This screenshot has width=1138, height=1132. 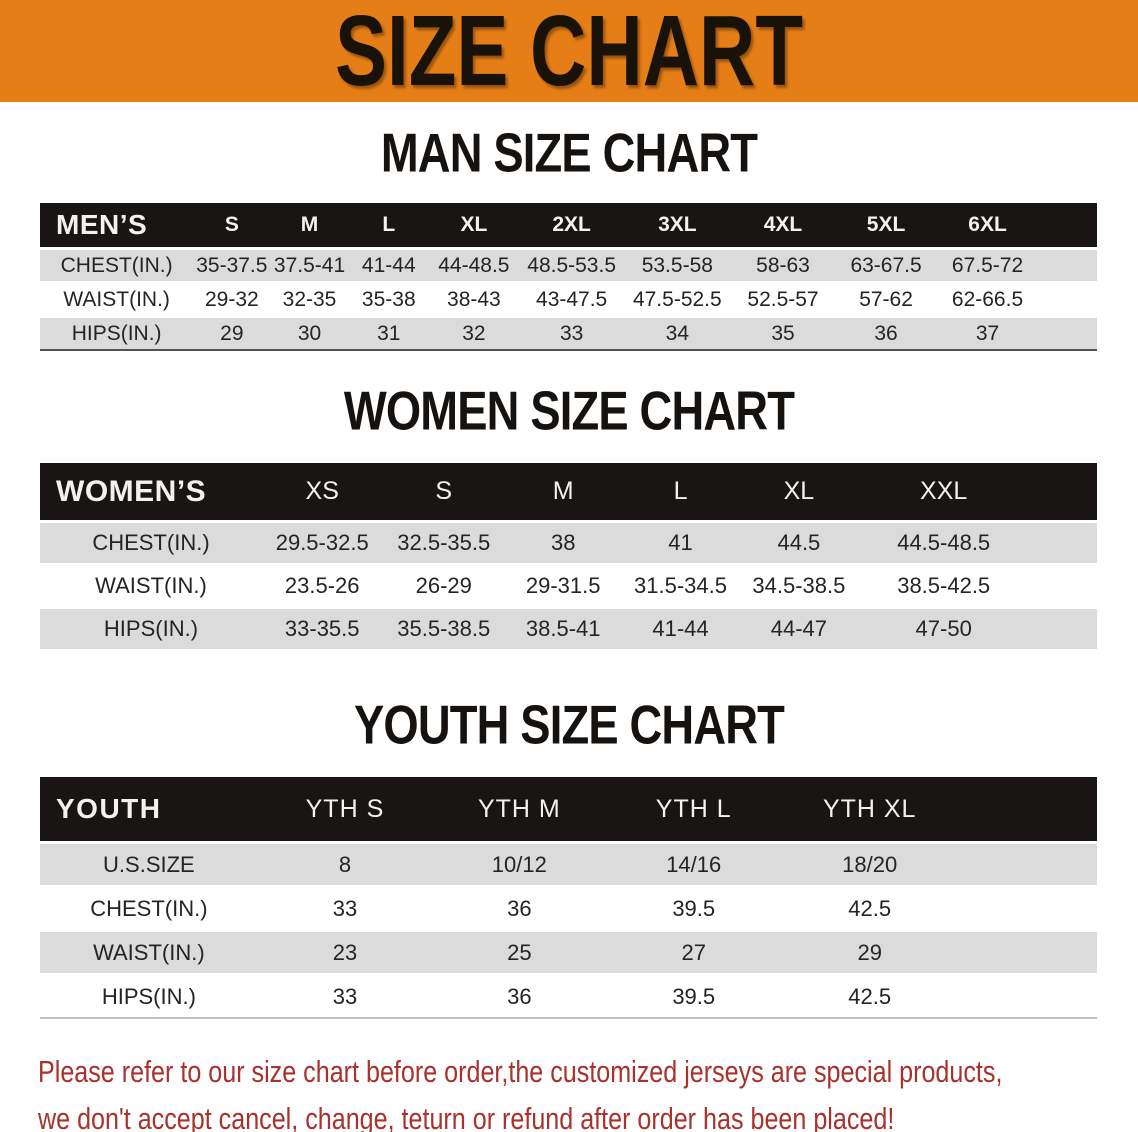 I want to click on size-cell: 47-50, so click(x=944, y=629).